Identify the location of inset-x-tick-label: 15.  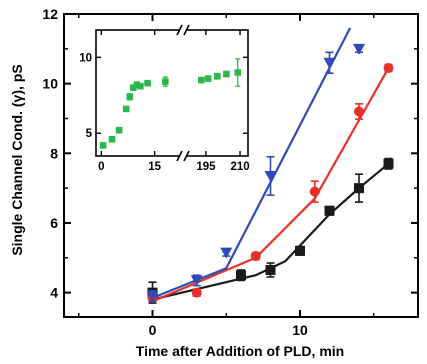
(154, 167).